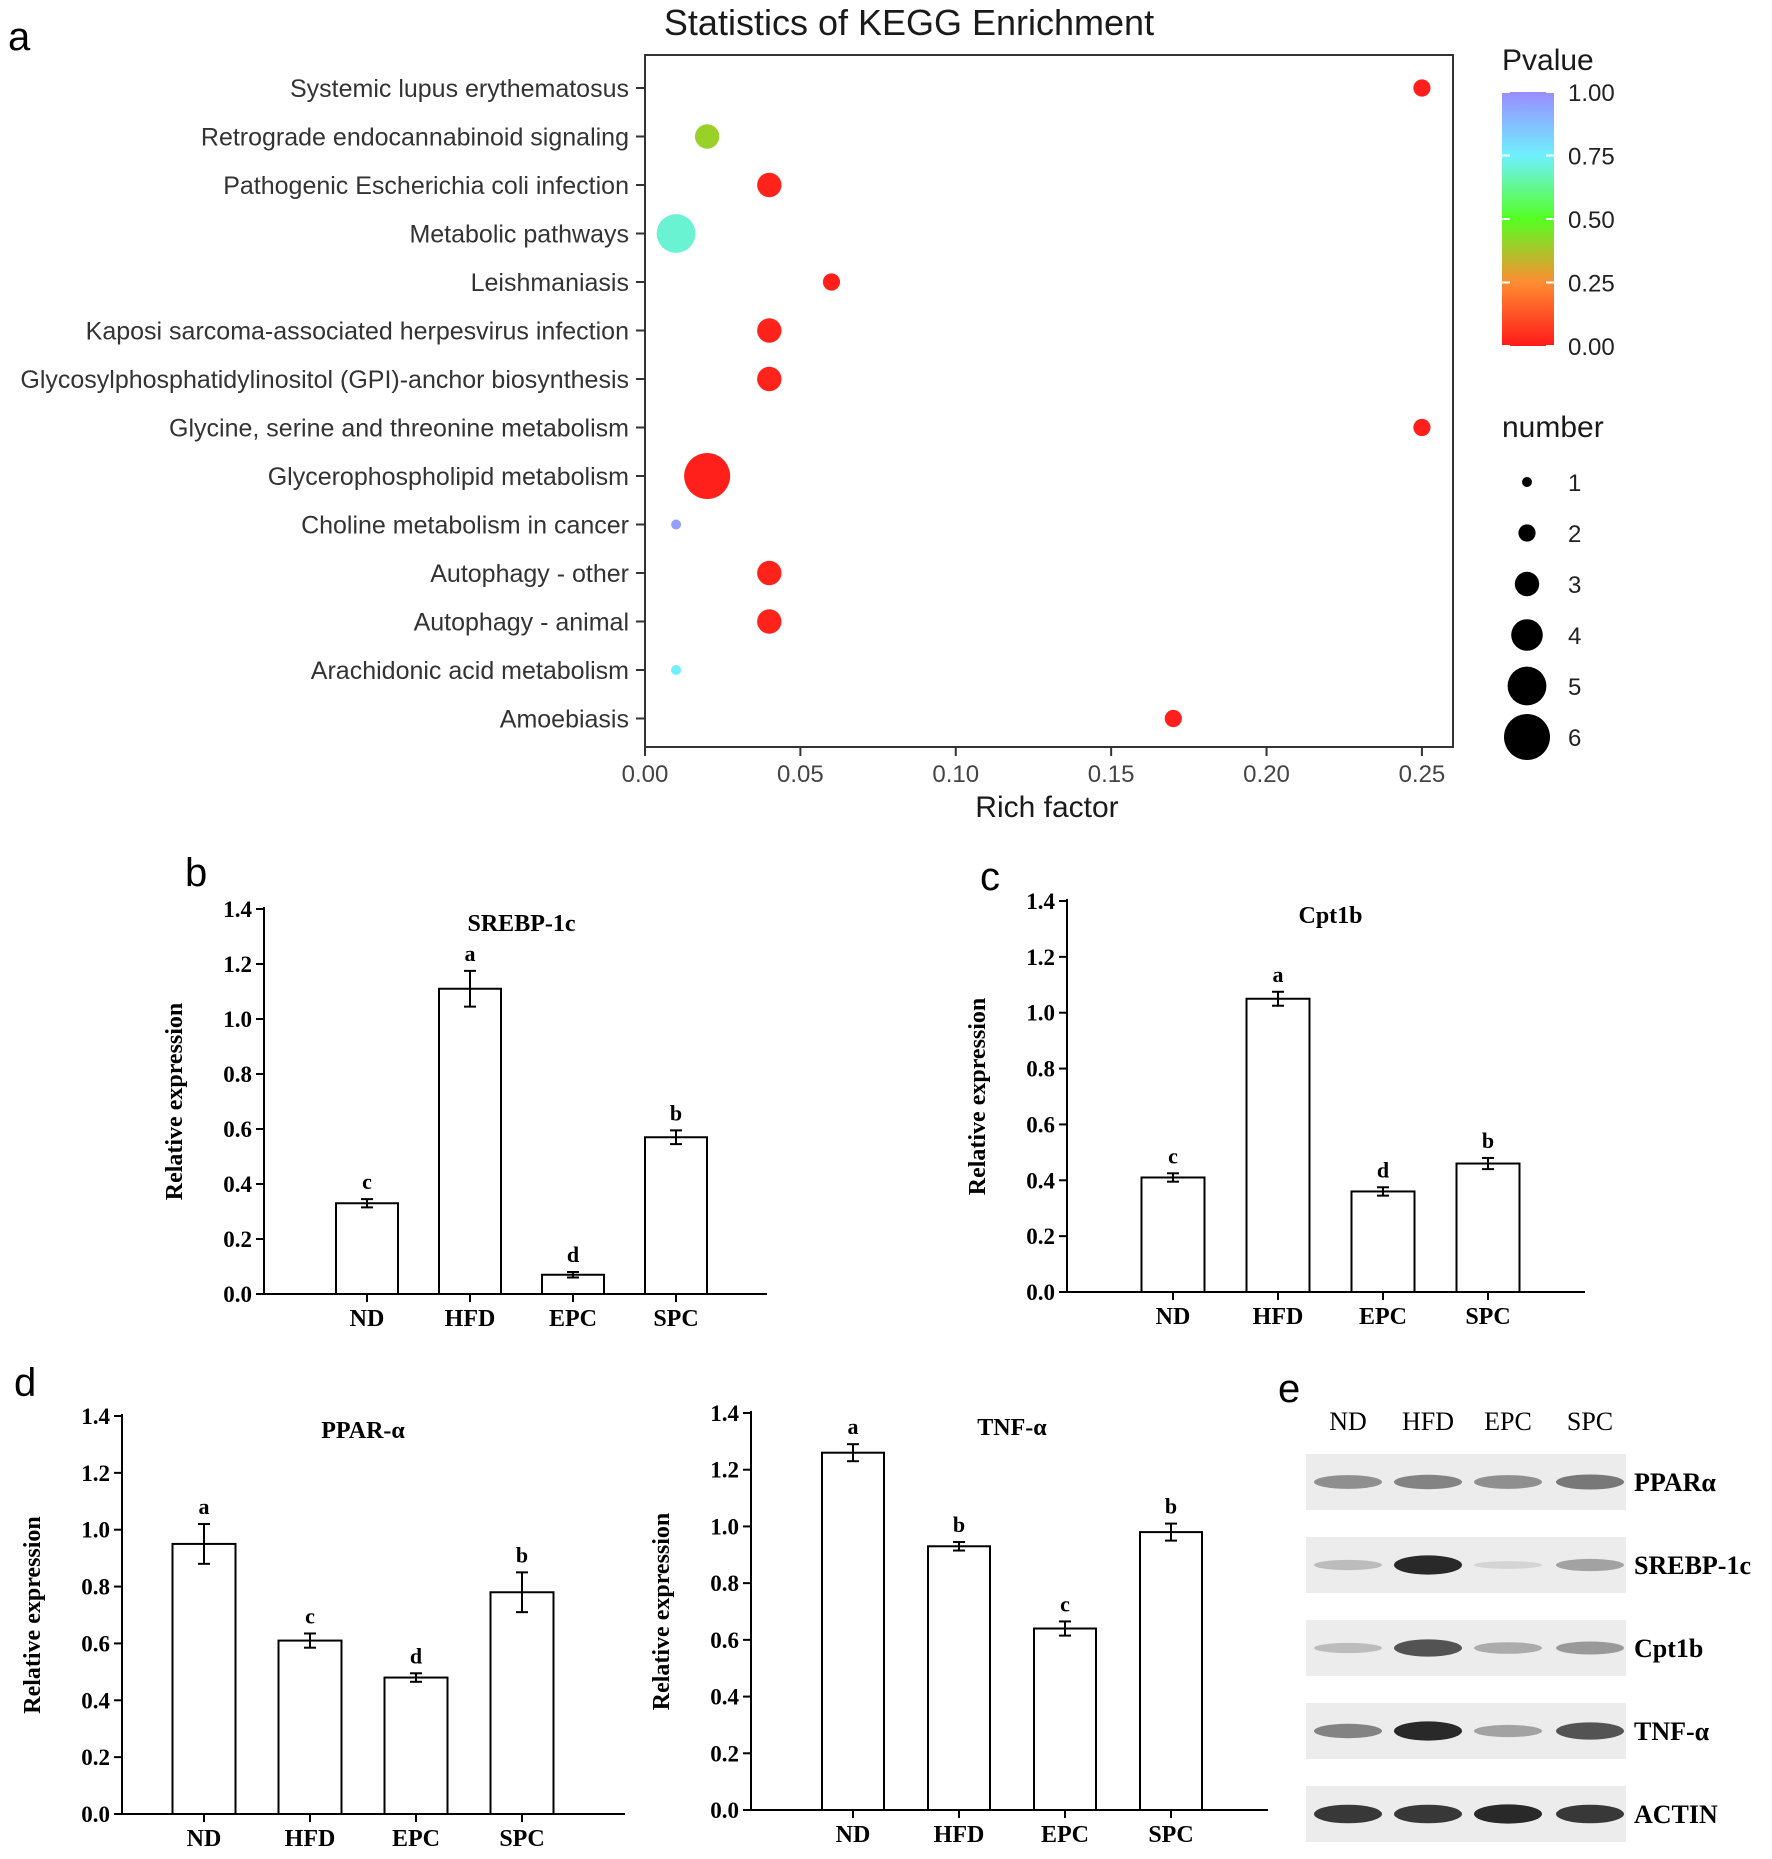 This screenshot has height=1859, width=1772. Describe the element at coordinates (1591, 220) in the screenshot. I see `pvalue-tick-label: 0.50` at that location.